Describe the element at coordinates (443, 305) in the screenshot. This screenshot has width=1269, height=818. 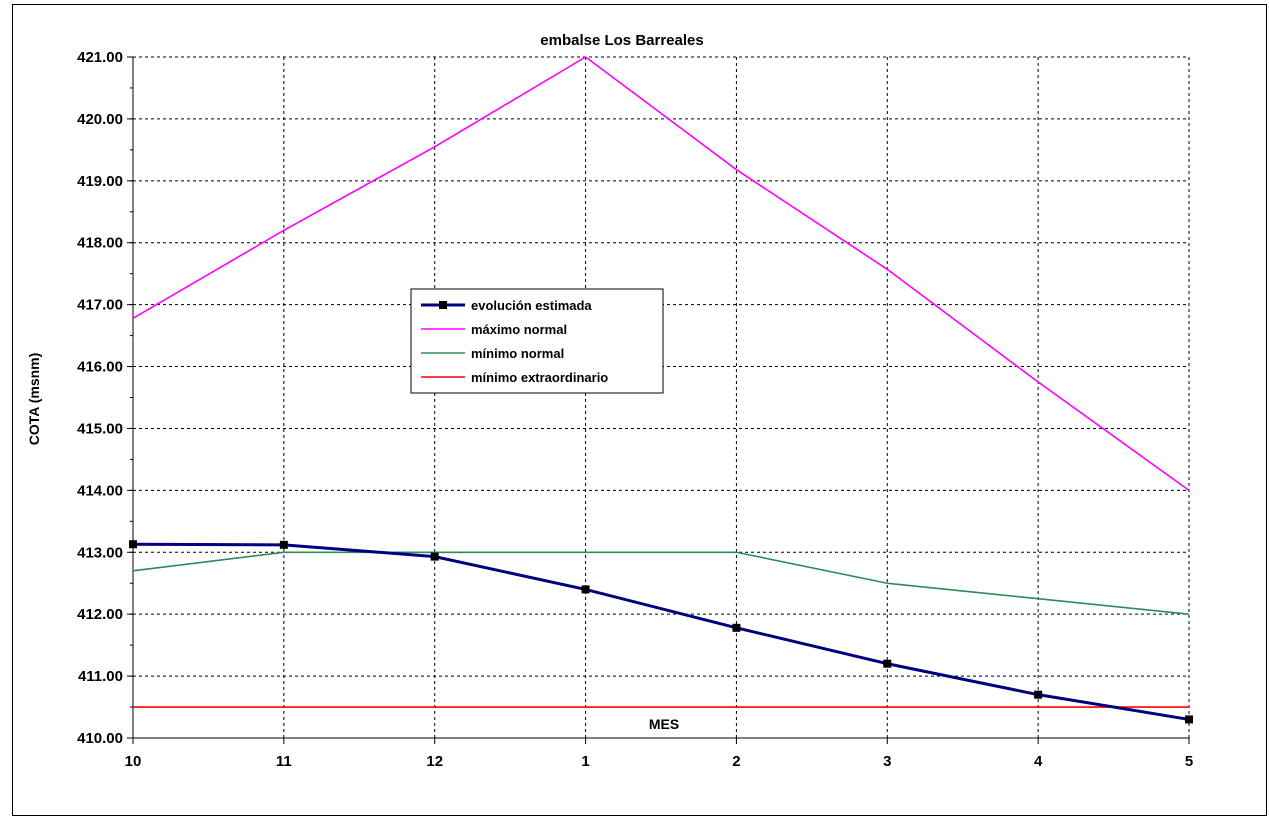
I see `legend-marker` at that location.